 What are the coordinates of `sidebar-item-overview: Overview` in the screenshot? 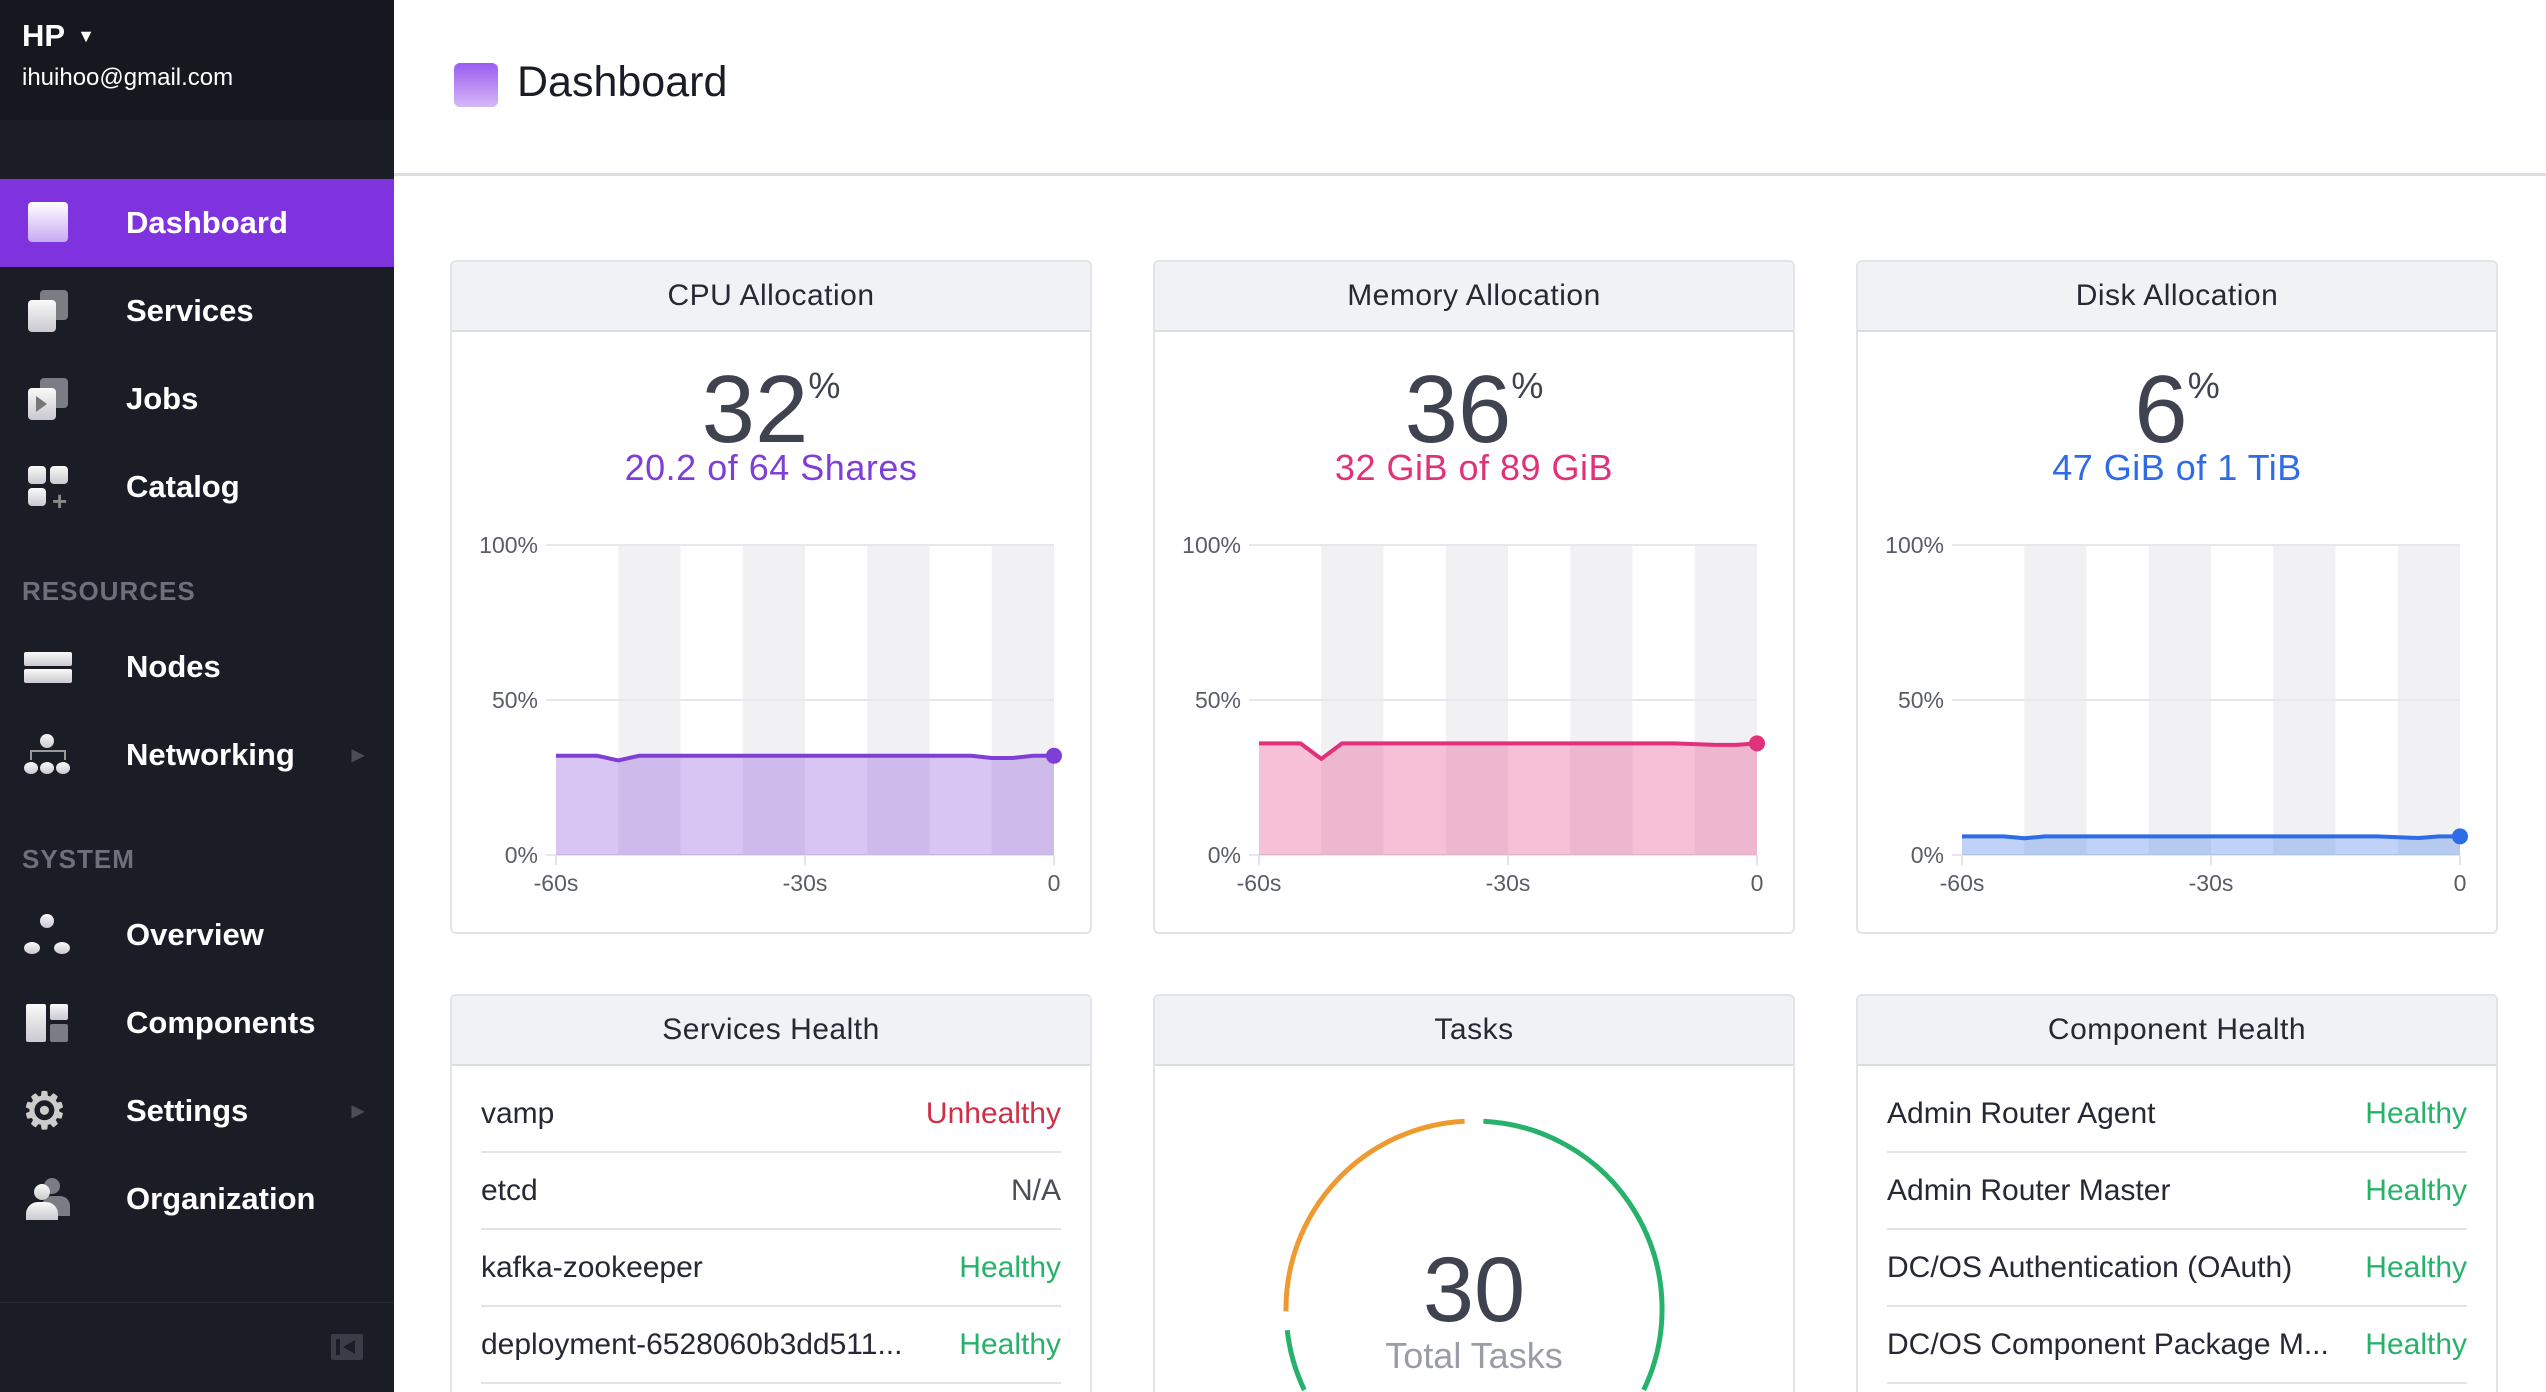 It's located at (197, 935).